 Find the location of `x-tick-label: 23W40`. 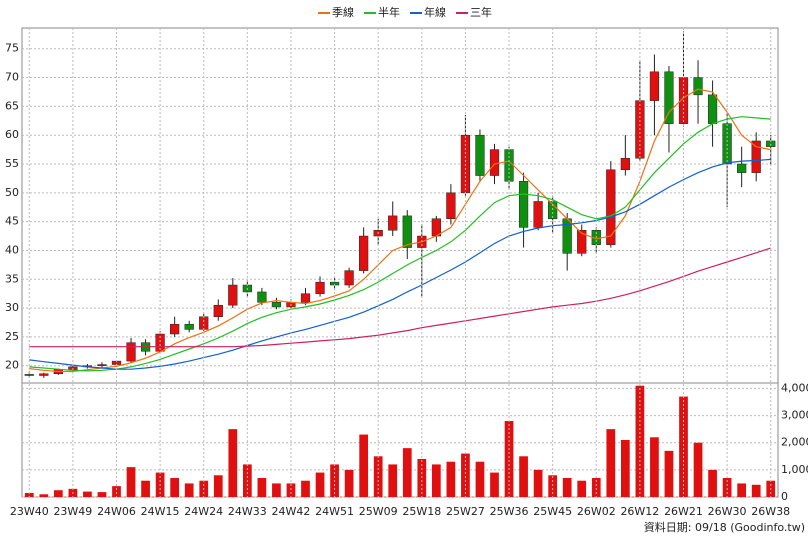

x-tick-label: 23W40 is located at coordinates (29, 511).